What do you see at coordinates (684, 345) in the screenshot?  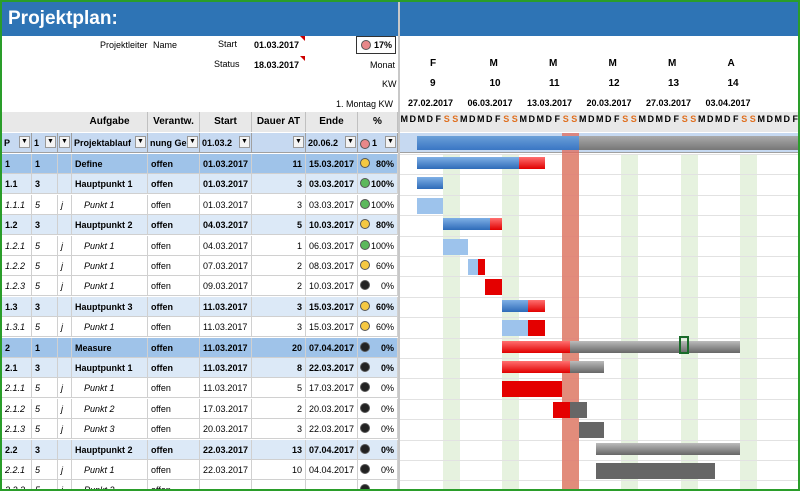 I see `selected-cell-cursor` at bounding box center [684, 345].